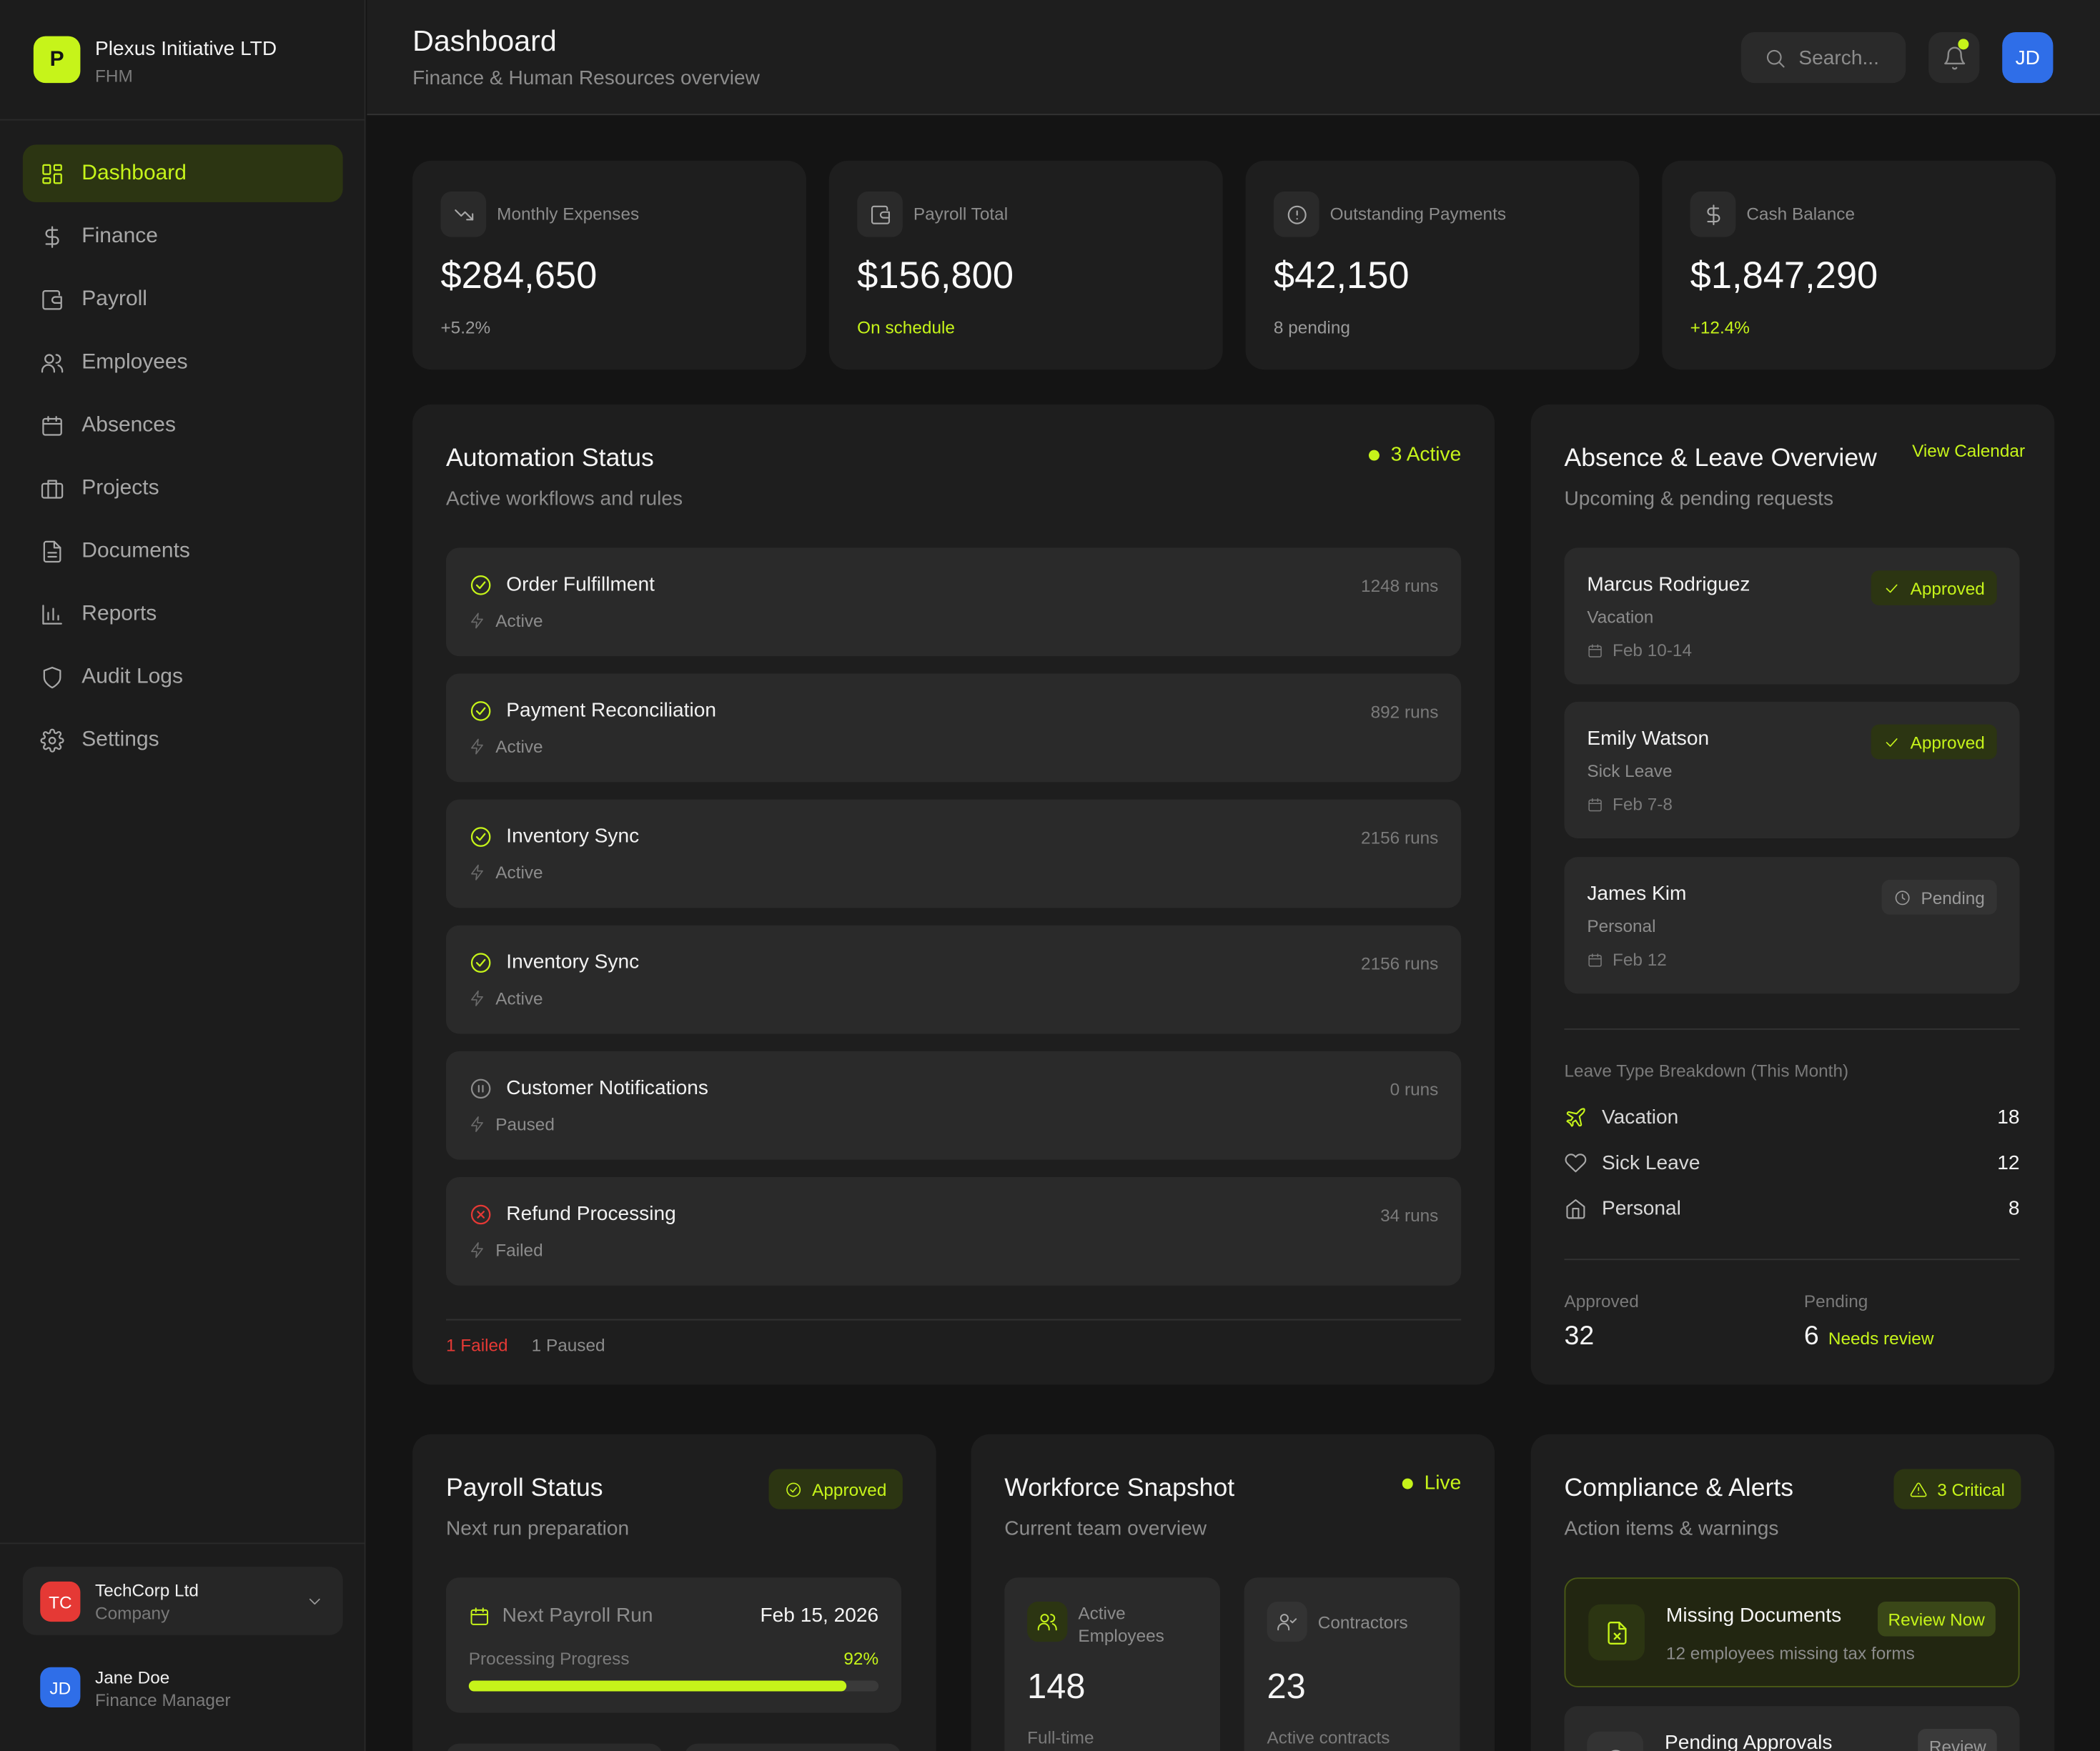 The width and height of the screenshot is (2100, 1751). What do you see at coordinates (2008, 1117) in the screenshot?
I see `leave-type-count: 18` at bounding box center [2008, 1117].